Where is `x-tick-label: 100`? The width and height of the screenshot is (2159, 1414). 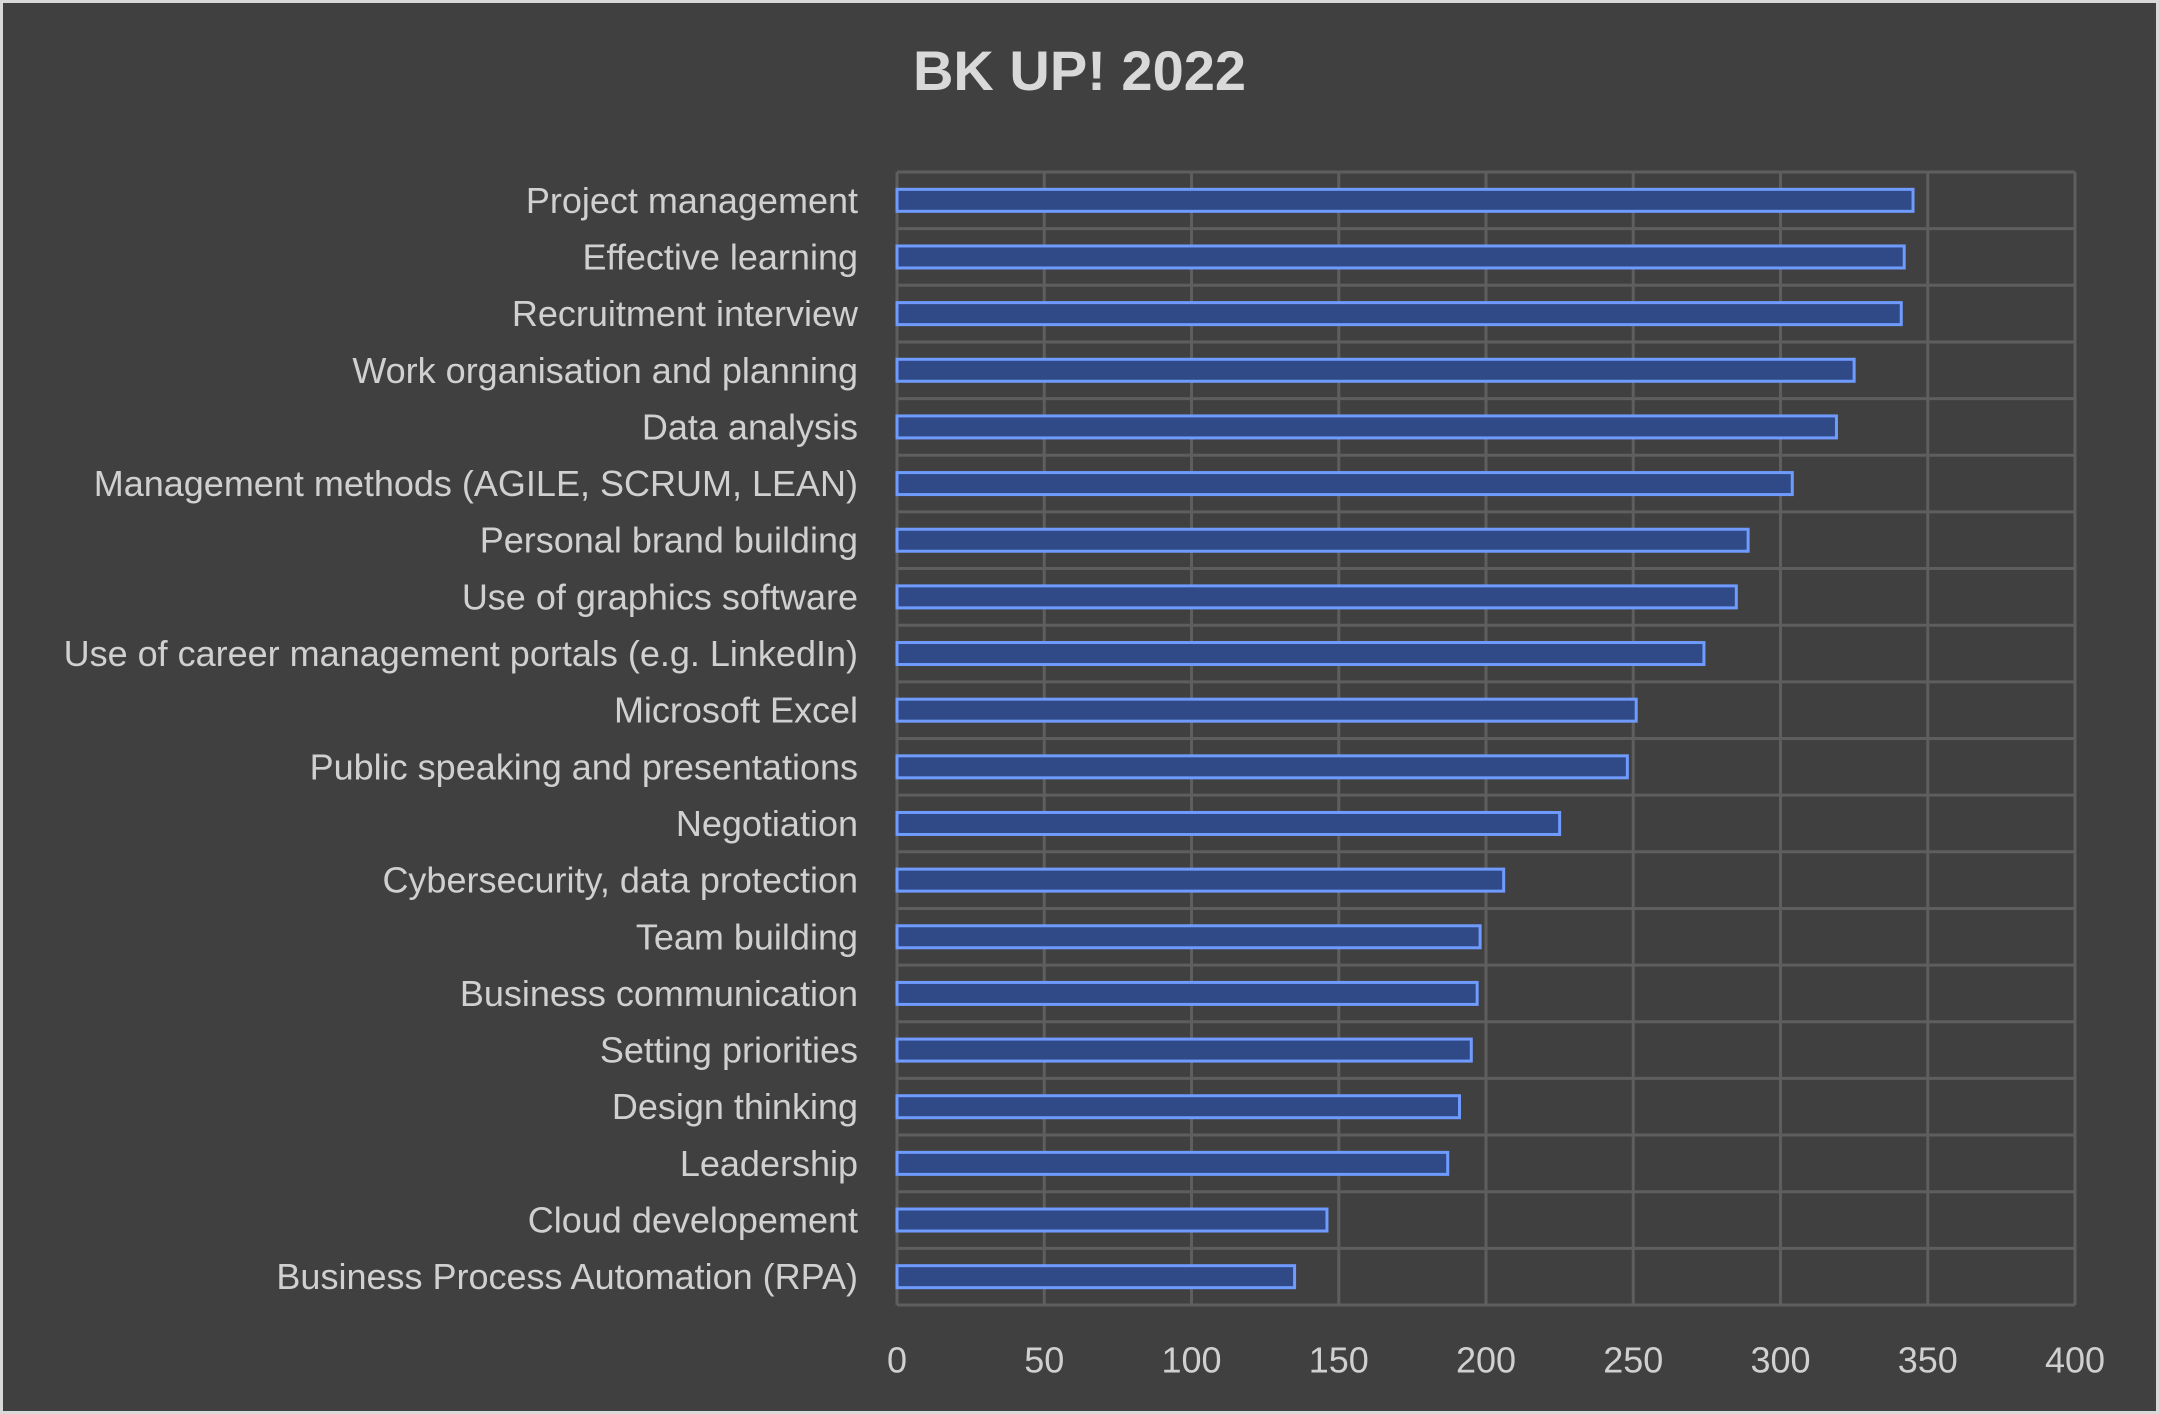
x-tick-label: 100 is located at coordinates (1191, 1360).